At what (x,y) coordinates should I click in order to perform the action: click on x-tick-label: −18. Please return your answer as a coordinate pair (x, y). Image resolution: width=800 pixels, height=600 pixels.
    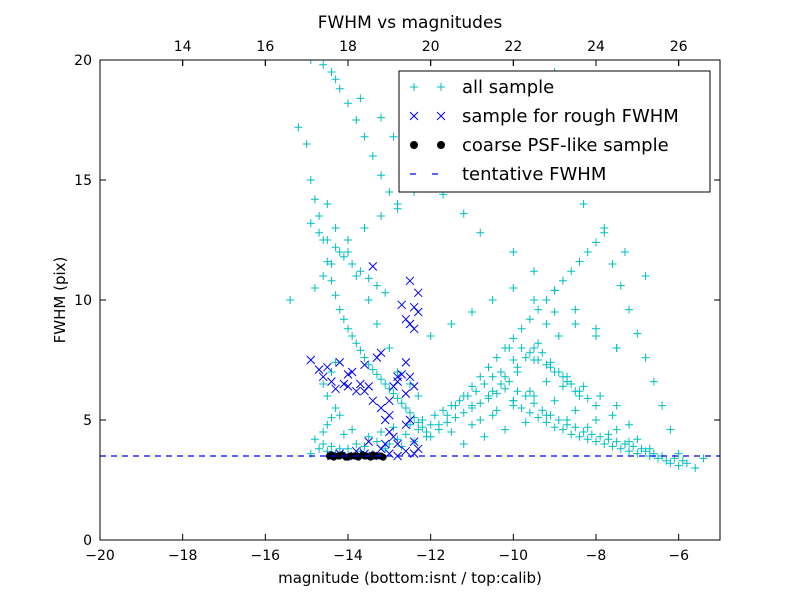
    Looking at the image, I should click on (183, 556).